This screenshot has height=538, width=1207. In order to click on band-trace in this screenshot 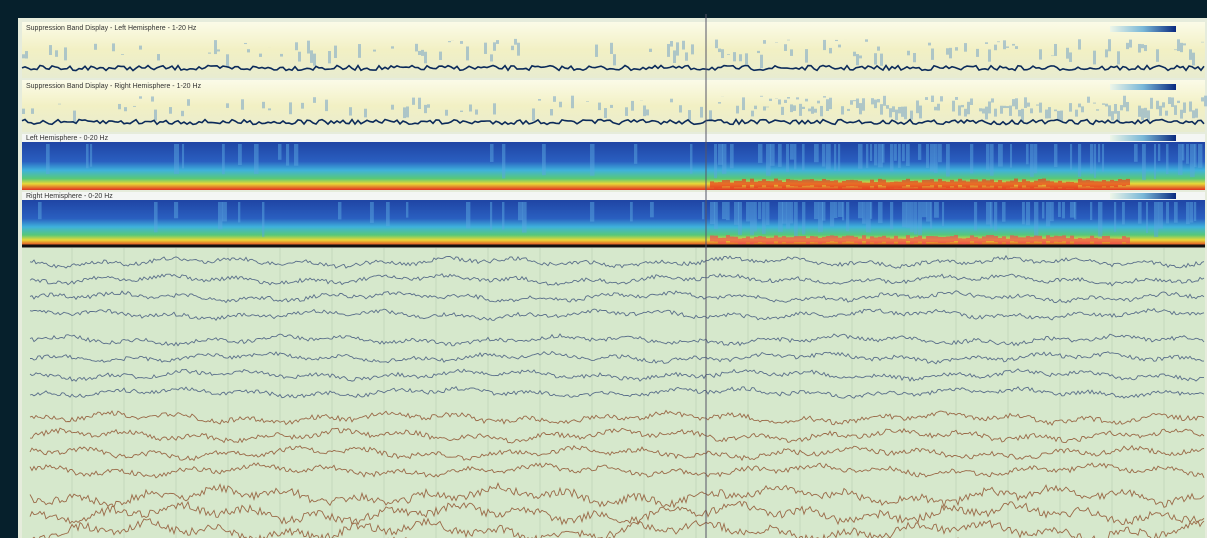, I will do `click(613, 68)`.